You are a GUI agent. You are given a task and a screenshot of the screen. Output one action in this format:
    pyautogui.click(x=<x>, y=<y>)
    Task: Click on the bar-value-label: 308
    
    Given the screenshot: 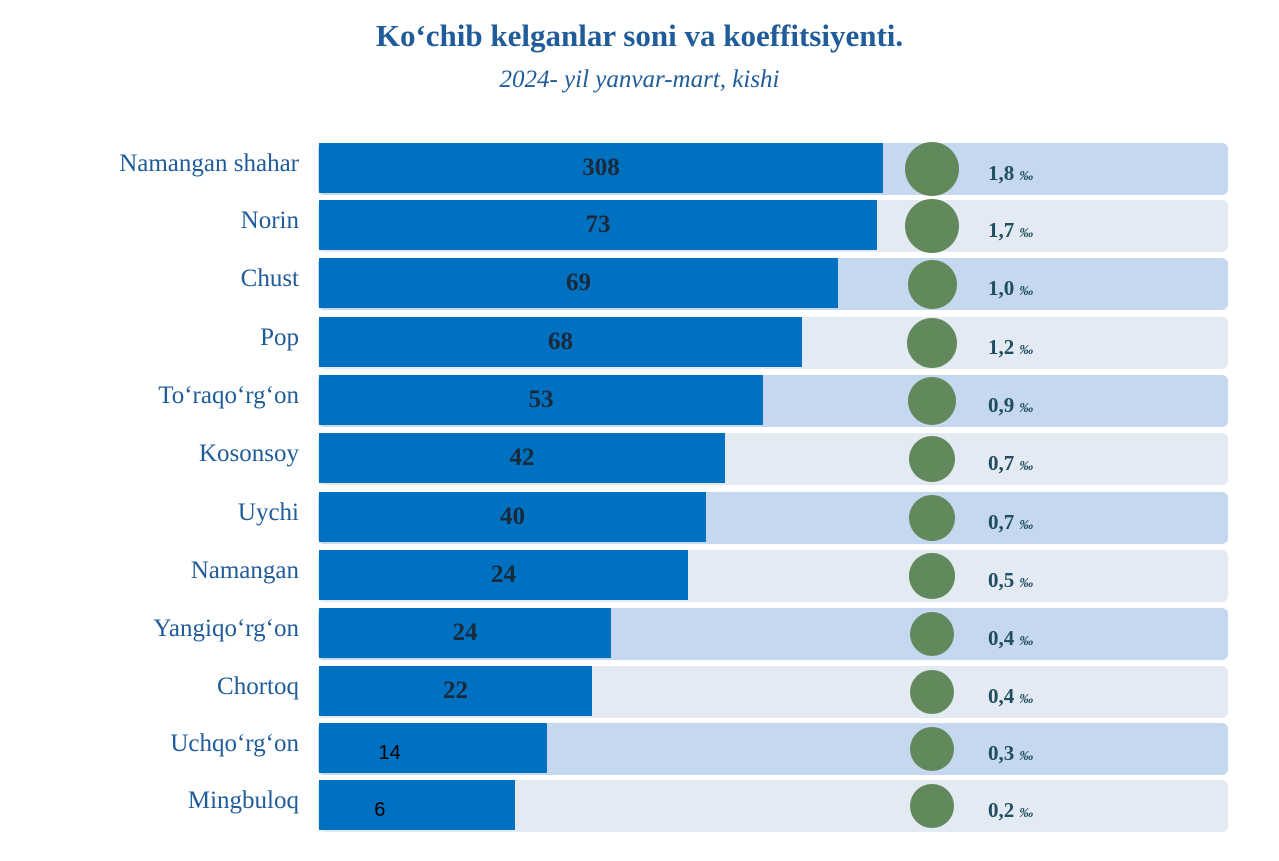 What is the action you would take?
    pyautogui.click(x=601, y=167)
    